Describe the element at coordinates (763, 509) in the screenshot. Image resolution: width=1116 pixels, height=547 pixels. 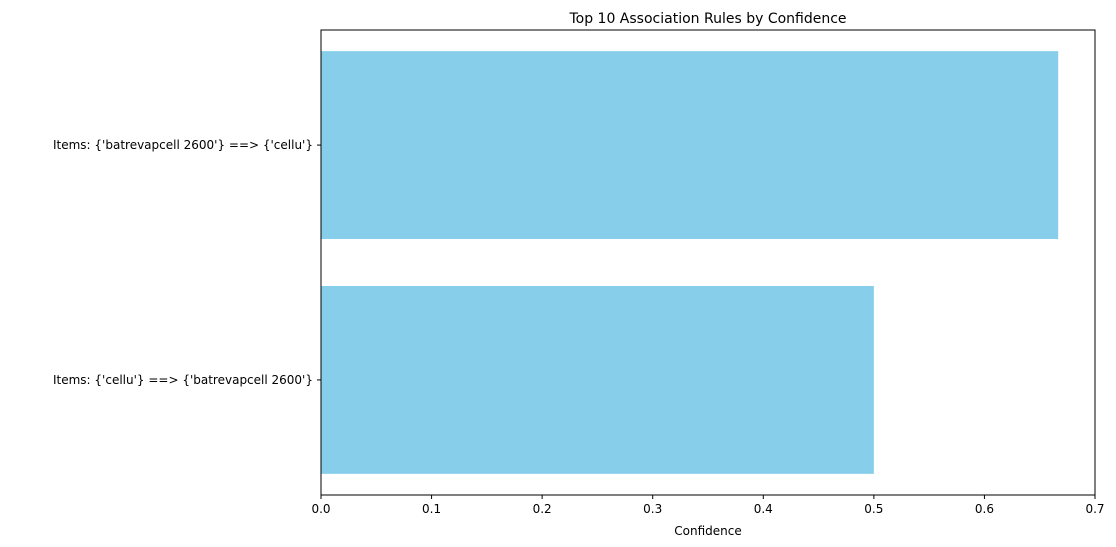
I see `x-tick-label: 0.4` at that location.